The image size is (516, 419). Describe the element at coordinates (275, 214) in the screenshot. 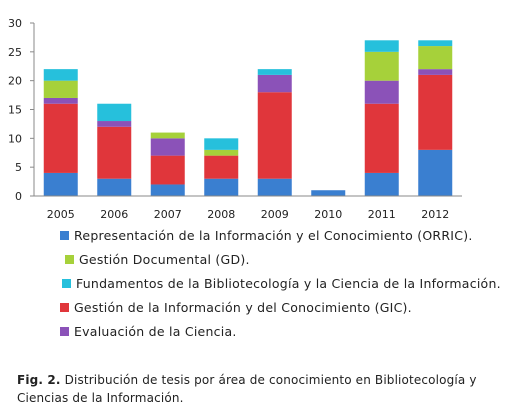

I see `x-tick-label-2009: 2009` at that location.